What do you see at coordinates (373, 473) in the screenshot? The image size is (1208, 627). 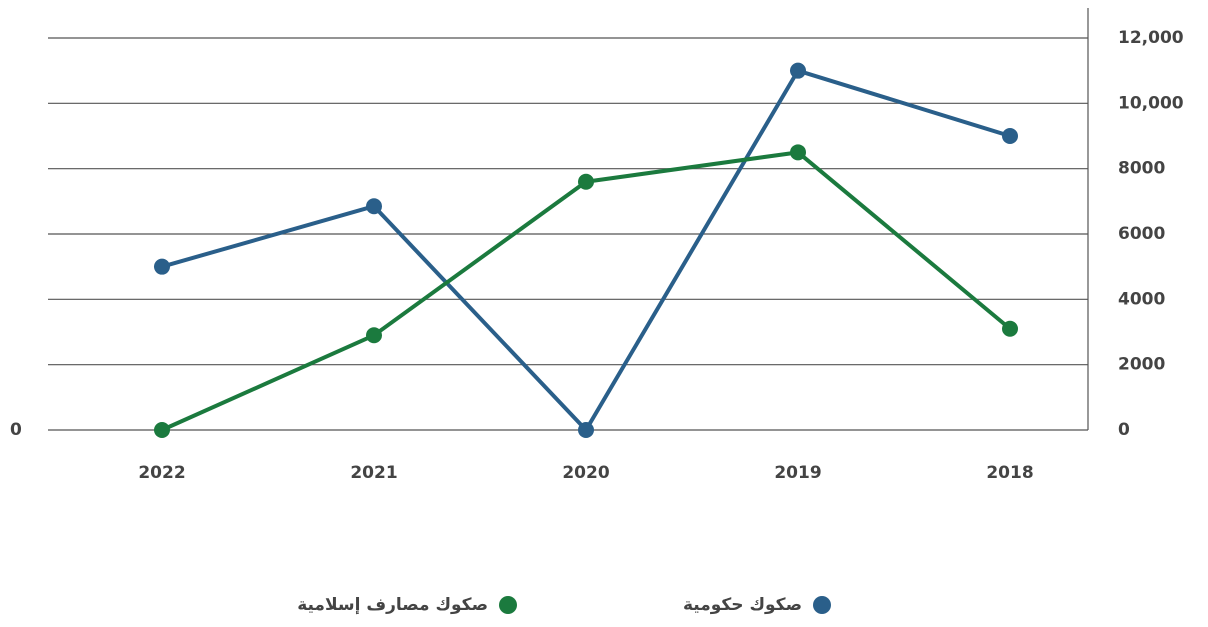 I see `x-tick-label: 2021` at bounding box center [373, 473].